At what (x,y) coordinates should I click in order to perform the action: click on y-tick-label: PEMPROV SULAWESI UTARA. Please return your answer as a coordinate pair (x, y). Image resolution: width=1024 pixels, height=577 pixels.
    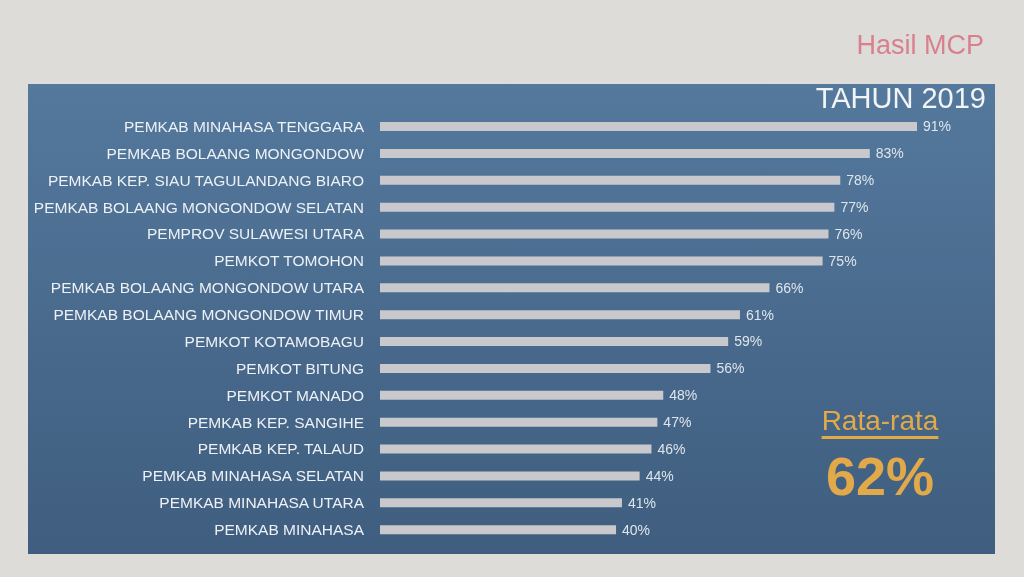
    Looking at the image, I should click on (255, 234).